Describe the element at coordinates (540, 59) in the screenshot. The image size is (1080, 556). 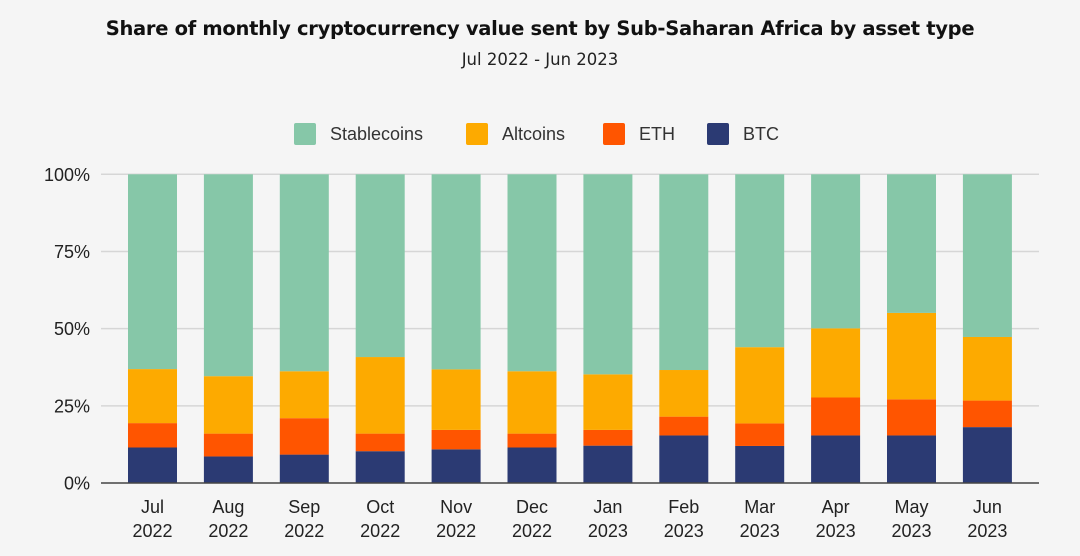
I see `chart-subtitle: Jul 2022 - Jun 2023` at that location.